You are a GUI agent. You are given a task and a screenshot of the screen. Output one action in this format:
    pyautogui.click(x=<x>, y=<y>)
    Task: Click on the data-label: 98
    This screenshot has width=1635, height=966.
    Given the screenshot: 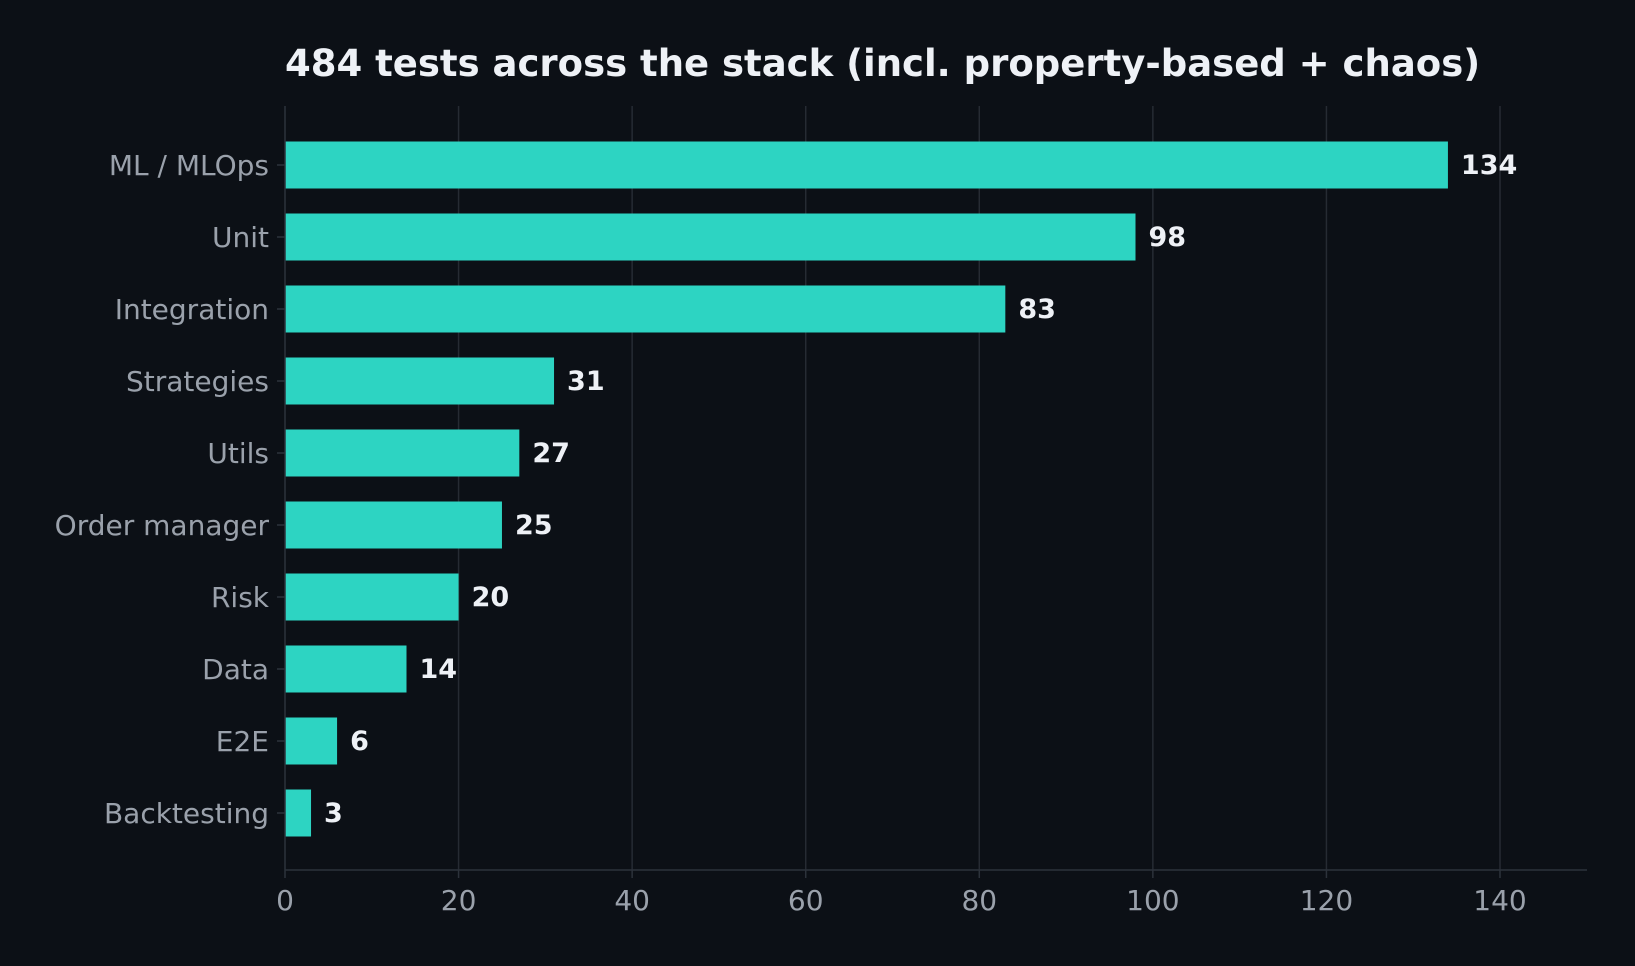 What is the action you would take?
    pyautogui.click(x=1168, y=237)
    